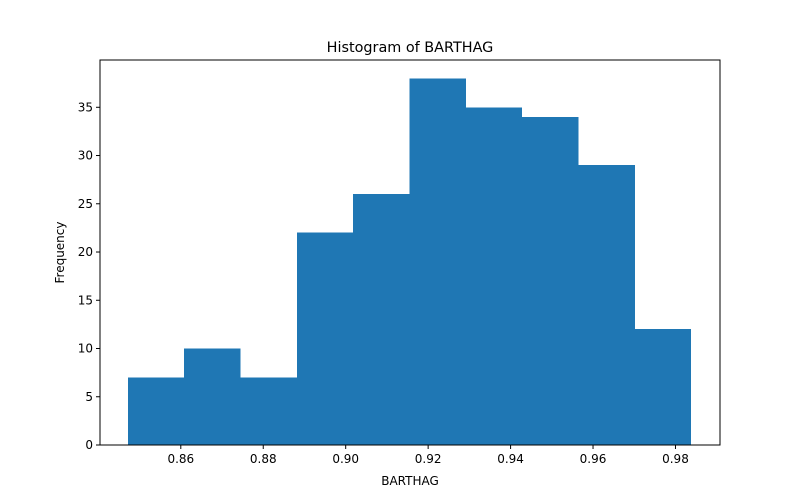 This screenshot has width=800, height=504. I want to click on y-tick-label: 30, so click(85, 156).